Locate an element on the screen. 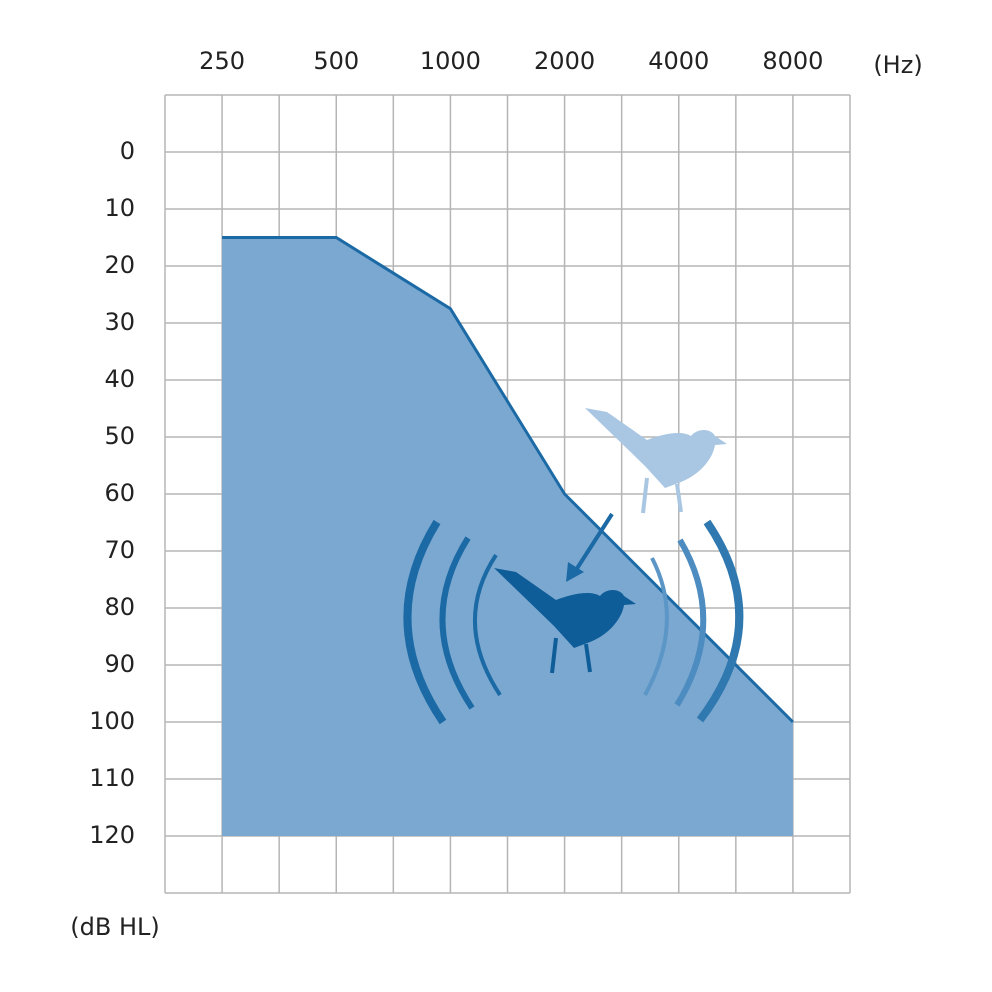 This screenshot has height=992, width=992. y-tick-label: 40 is located at coordinates (119, 379).